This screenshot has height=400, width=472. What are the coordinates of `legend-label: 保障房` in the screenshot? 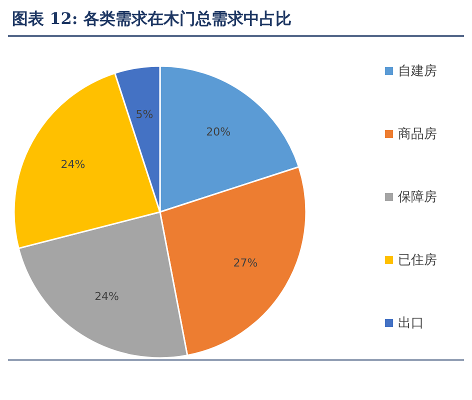 It's located at (417, 197).